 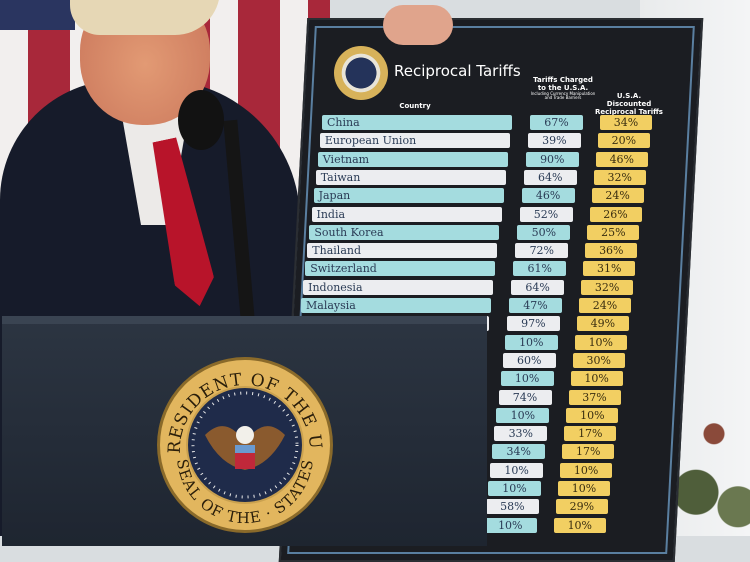 I want to click on discounted-cell: 25%, so click(x=613, y=232).